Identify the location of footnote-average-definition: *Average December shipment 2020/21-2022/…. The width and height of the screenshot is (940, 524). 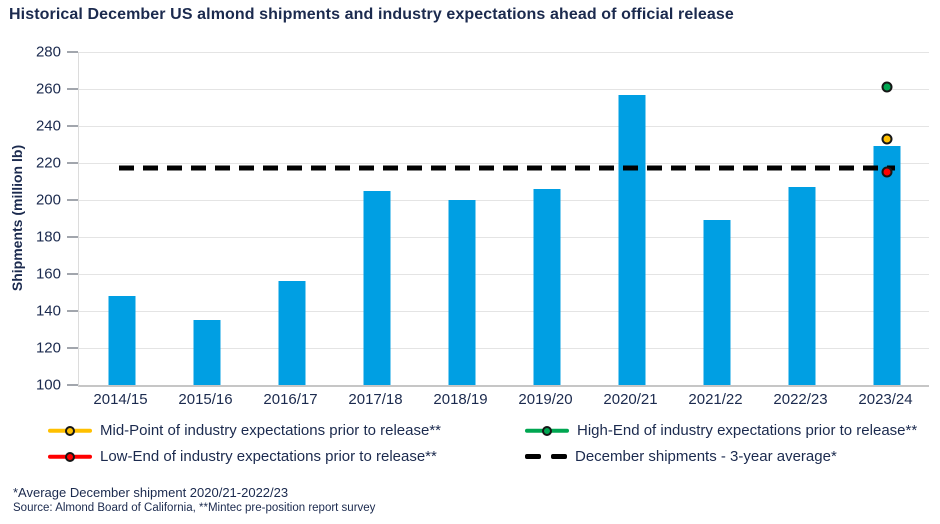
(151, 492).